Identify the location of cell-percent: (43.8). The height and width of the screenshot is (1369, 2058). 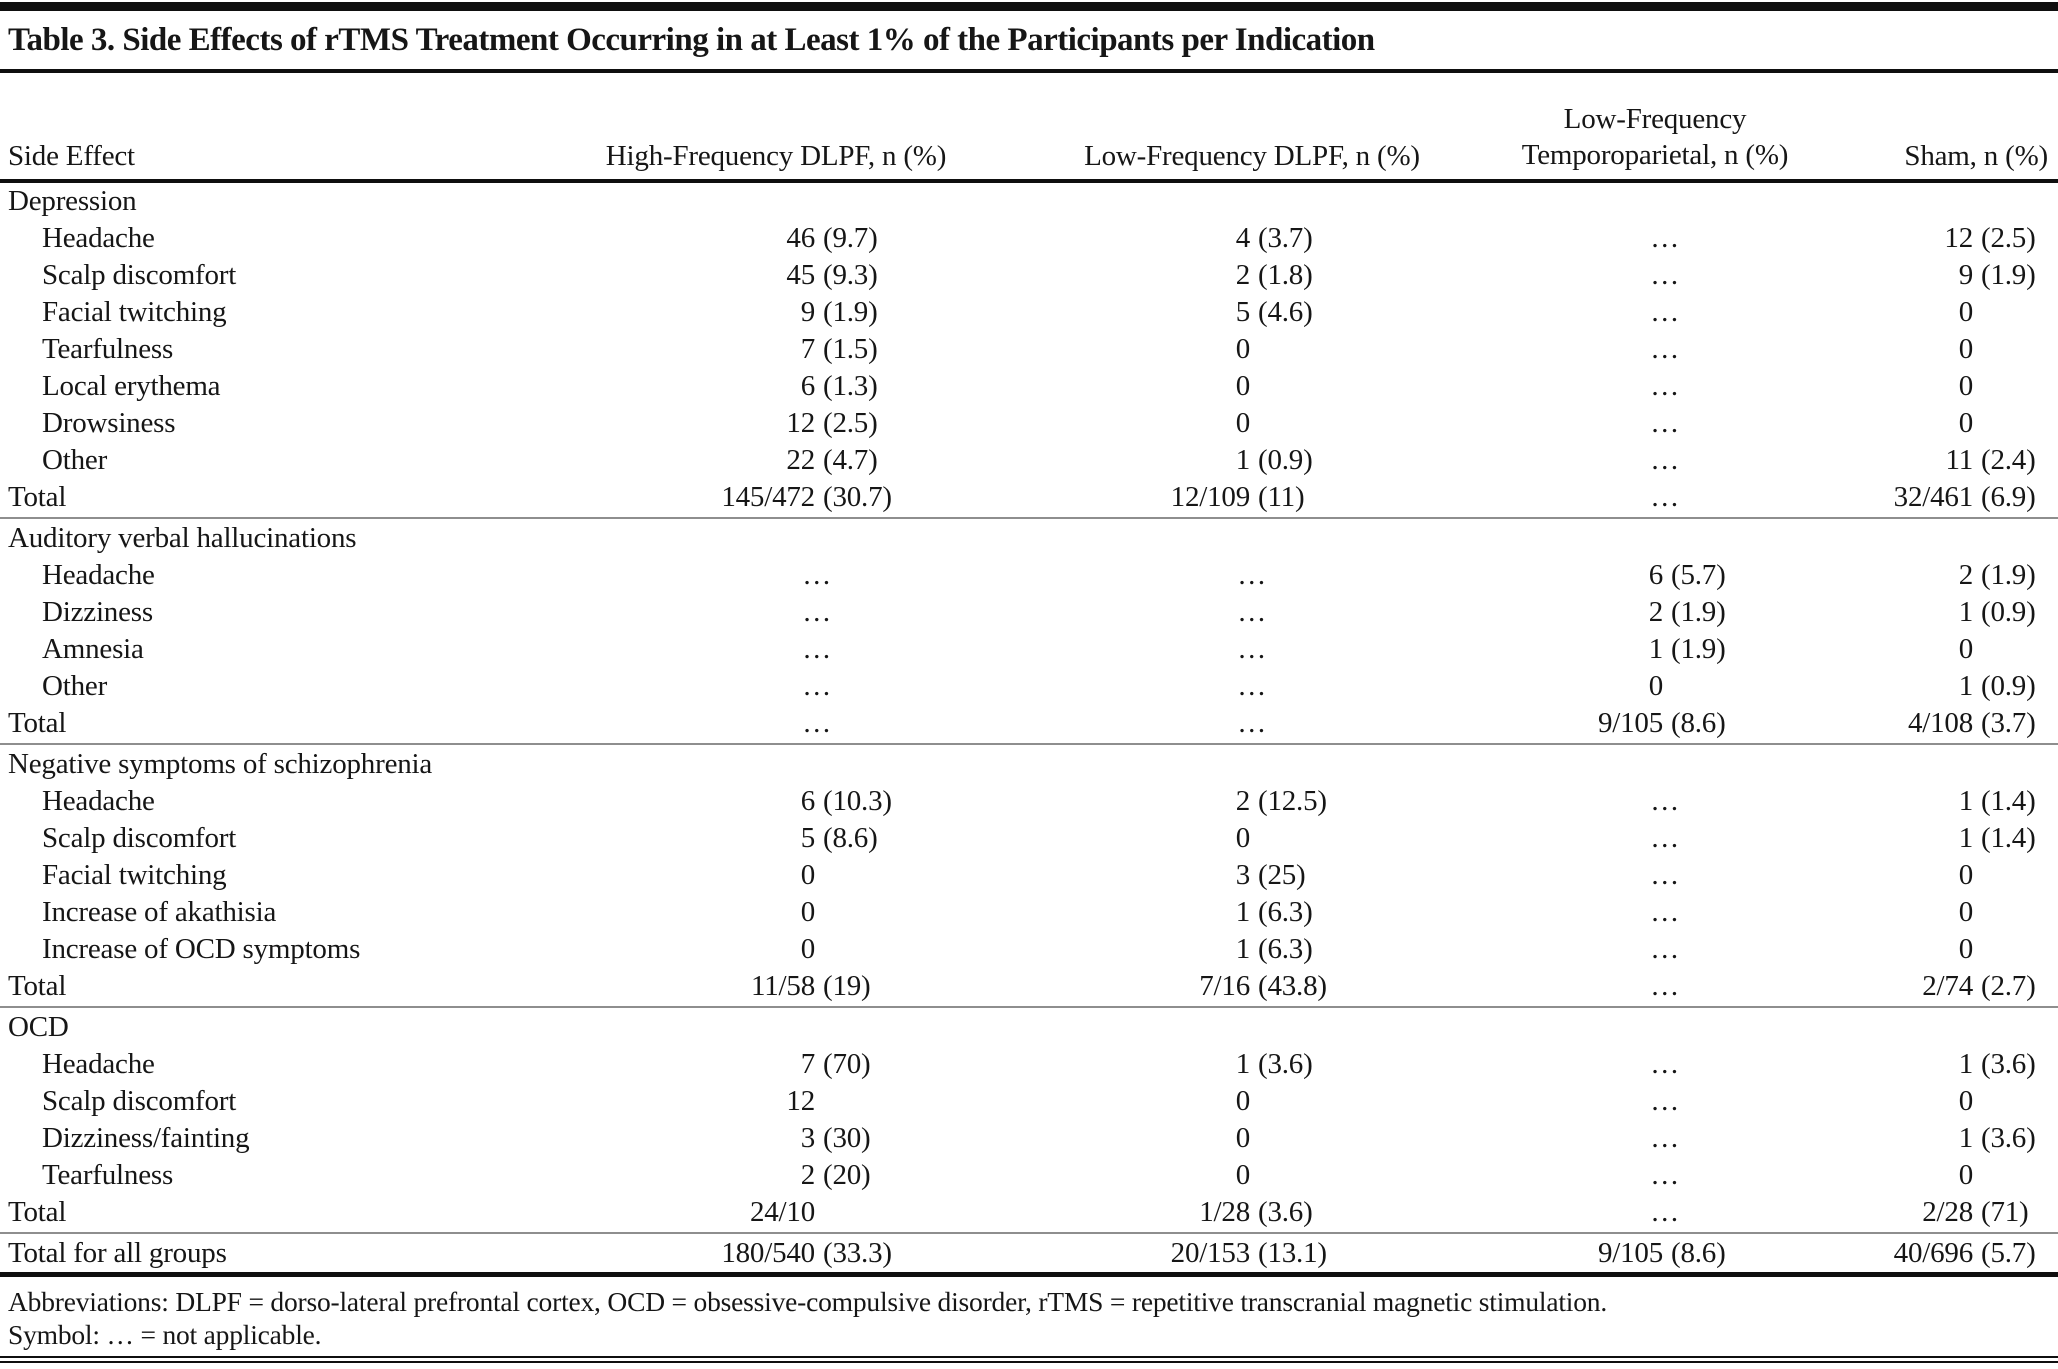
(1292, 986).